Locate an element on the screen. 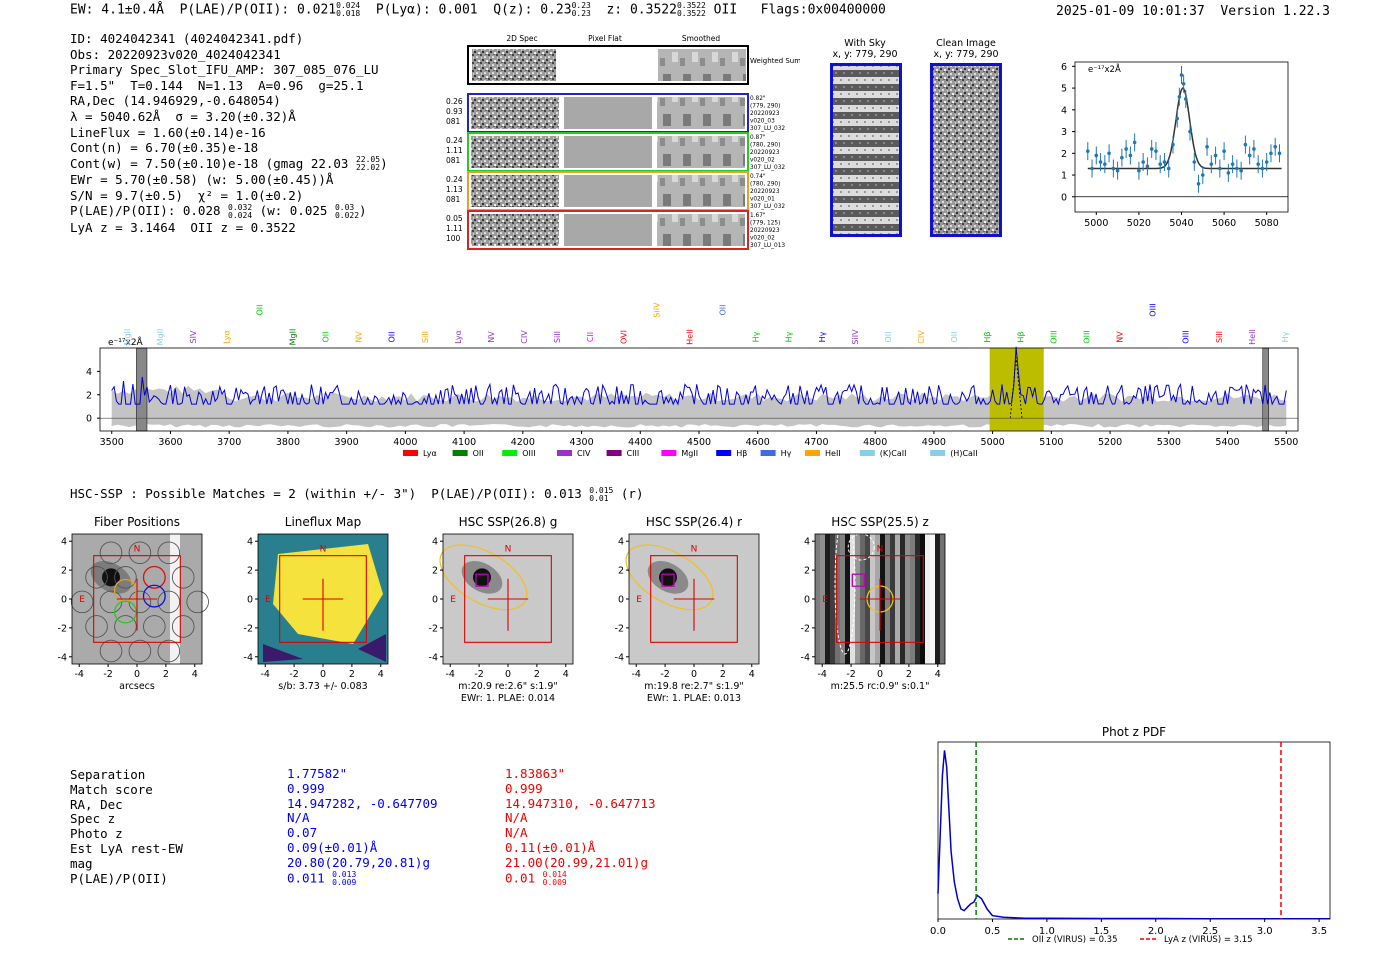 This screenshot has width=1400, height=953. lineflux-low-region is located at coordinates (372, 648).